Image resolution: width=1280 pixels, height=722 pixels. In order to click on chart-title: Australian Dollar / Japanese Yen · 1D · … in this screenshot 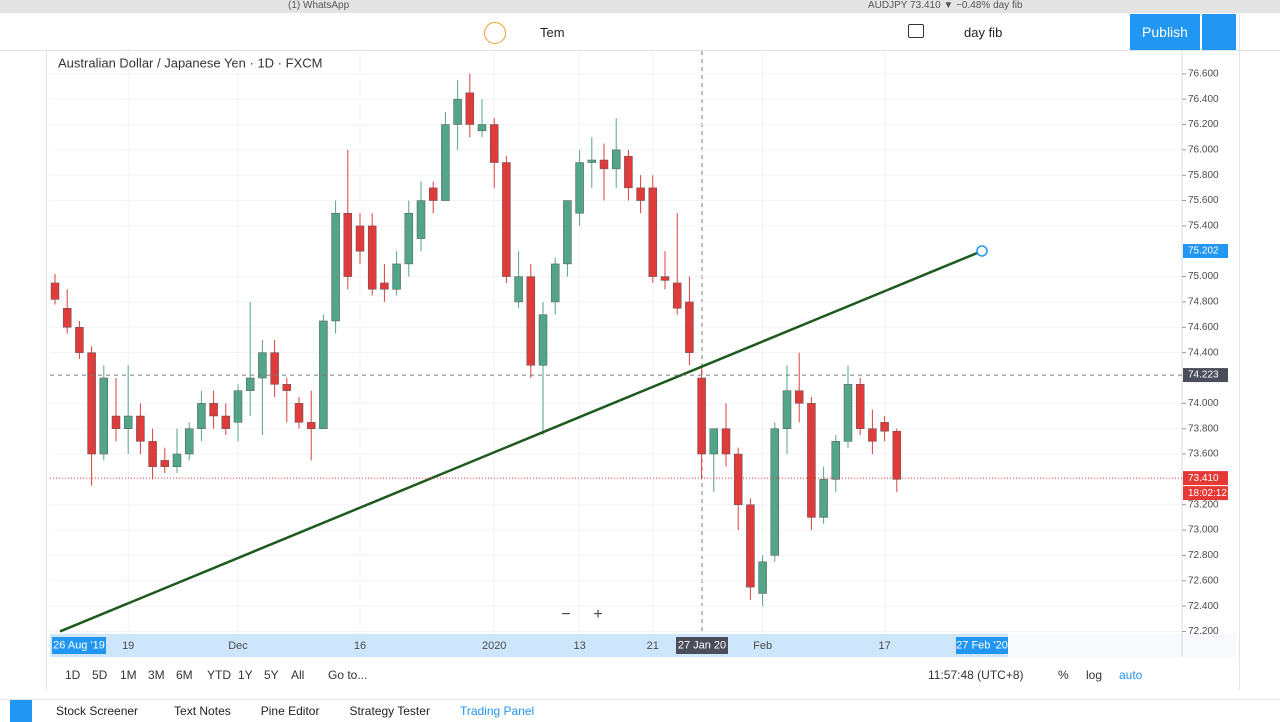, I will do `click(190, 62)`.